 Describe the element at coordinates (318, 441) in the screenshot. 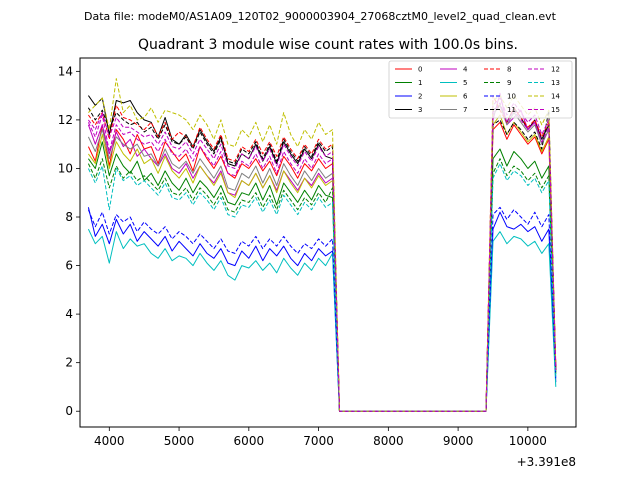

I see `x-tick-label: 7000` at that location.